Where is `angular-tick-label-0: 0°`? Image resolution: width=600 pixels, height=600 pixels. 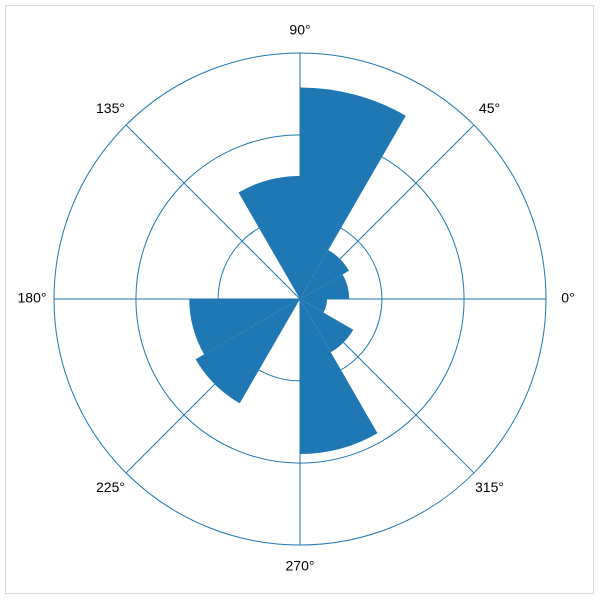
angular-tick-label-0: 0° is located at coordinates (567, 298).